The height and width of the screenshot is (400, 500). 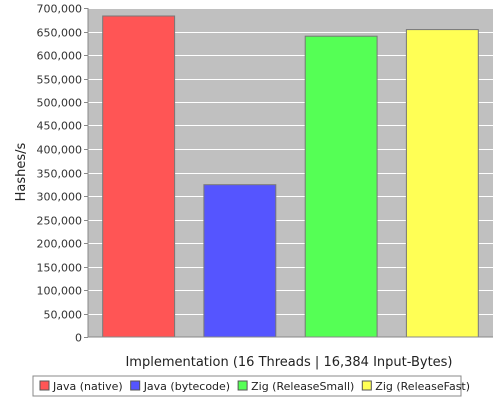 What do you see at coordinates (60, 244) in the screenshot?
I see `y-tick-label: 200,000` at bounding box center [60, 244].